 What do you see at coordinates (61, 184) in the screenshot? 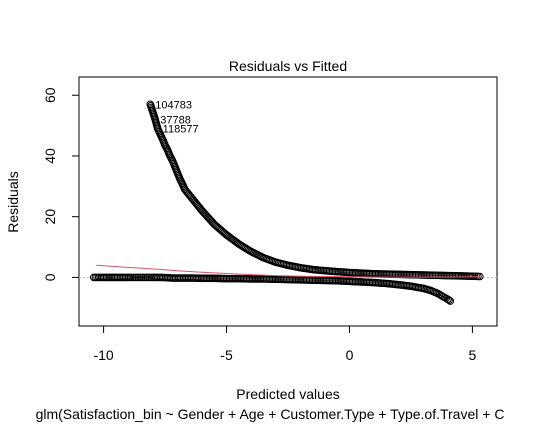
I see `y-axis: 0 20 40 60` at bounding box center [61, 184].